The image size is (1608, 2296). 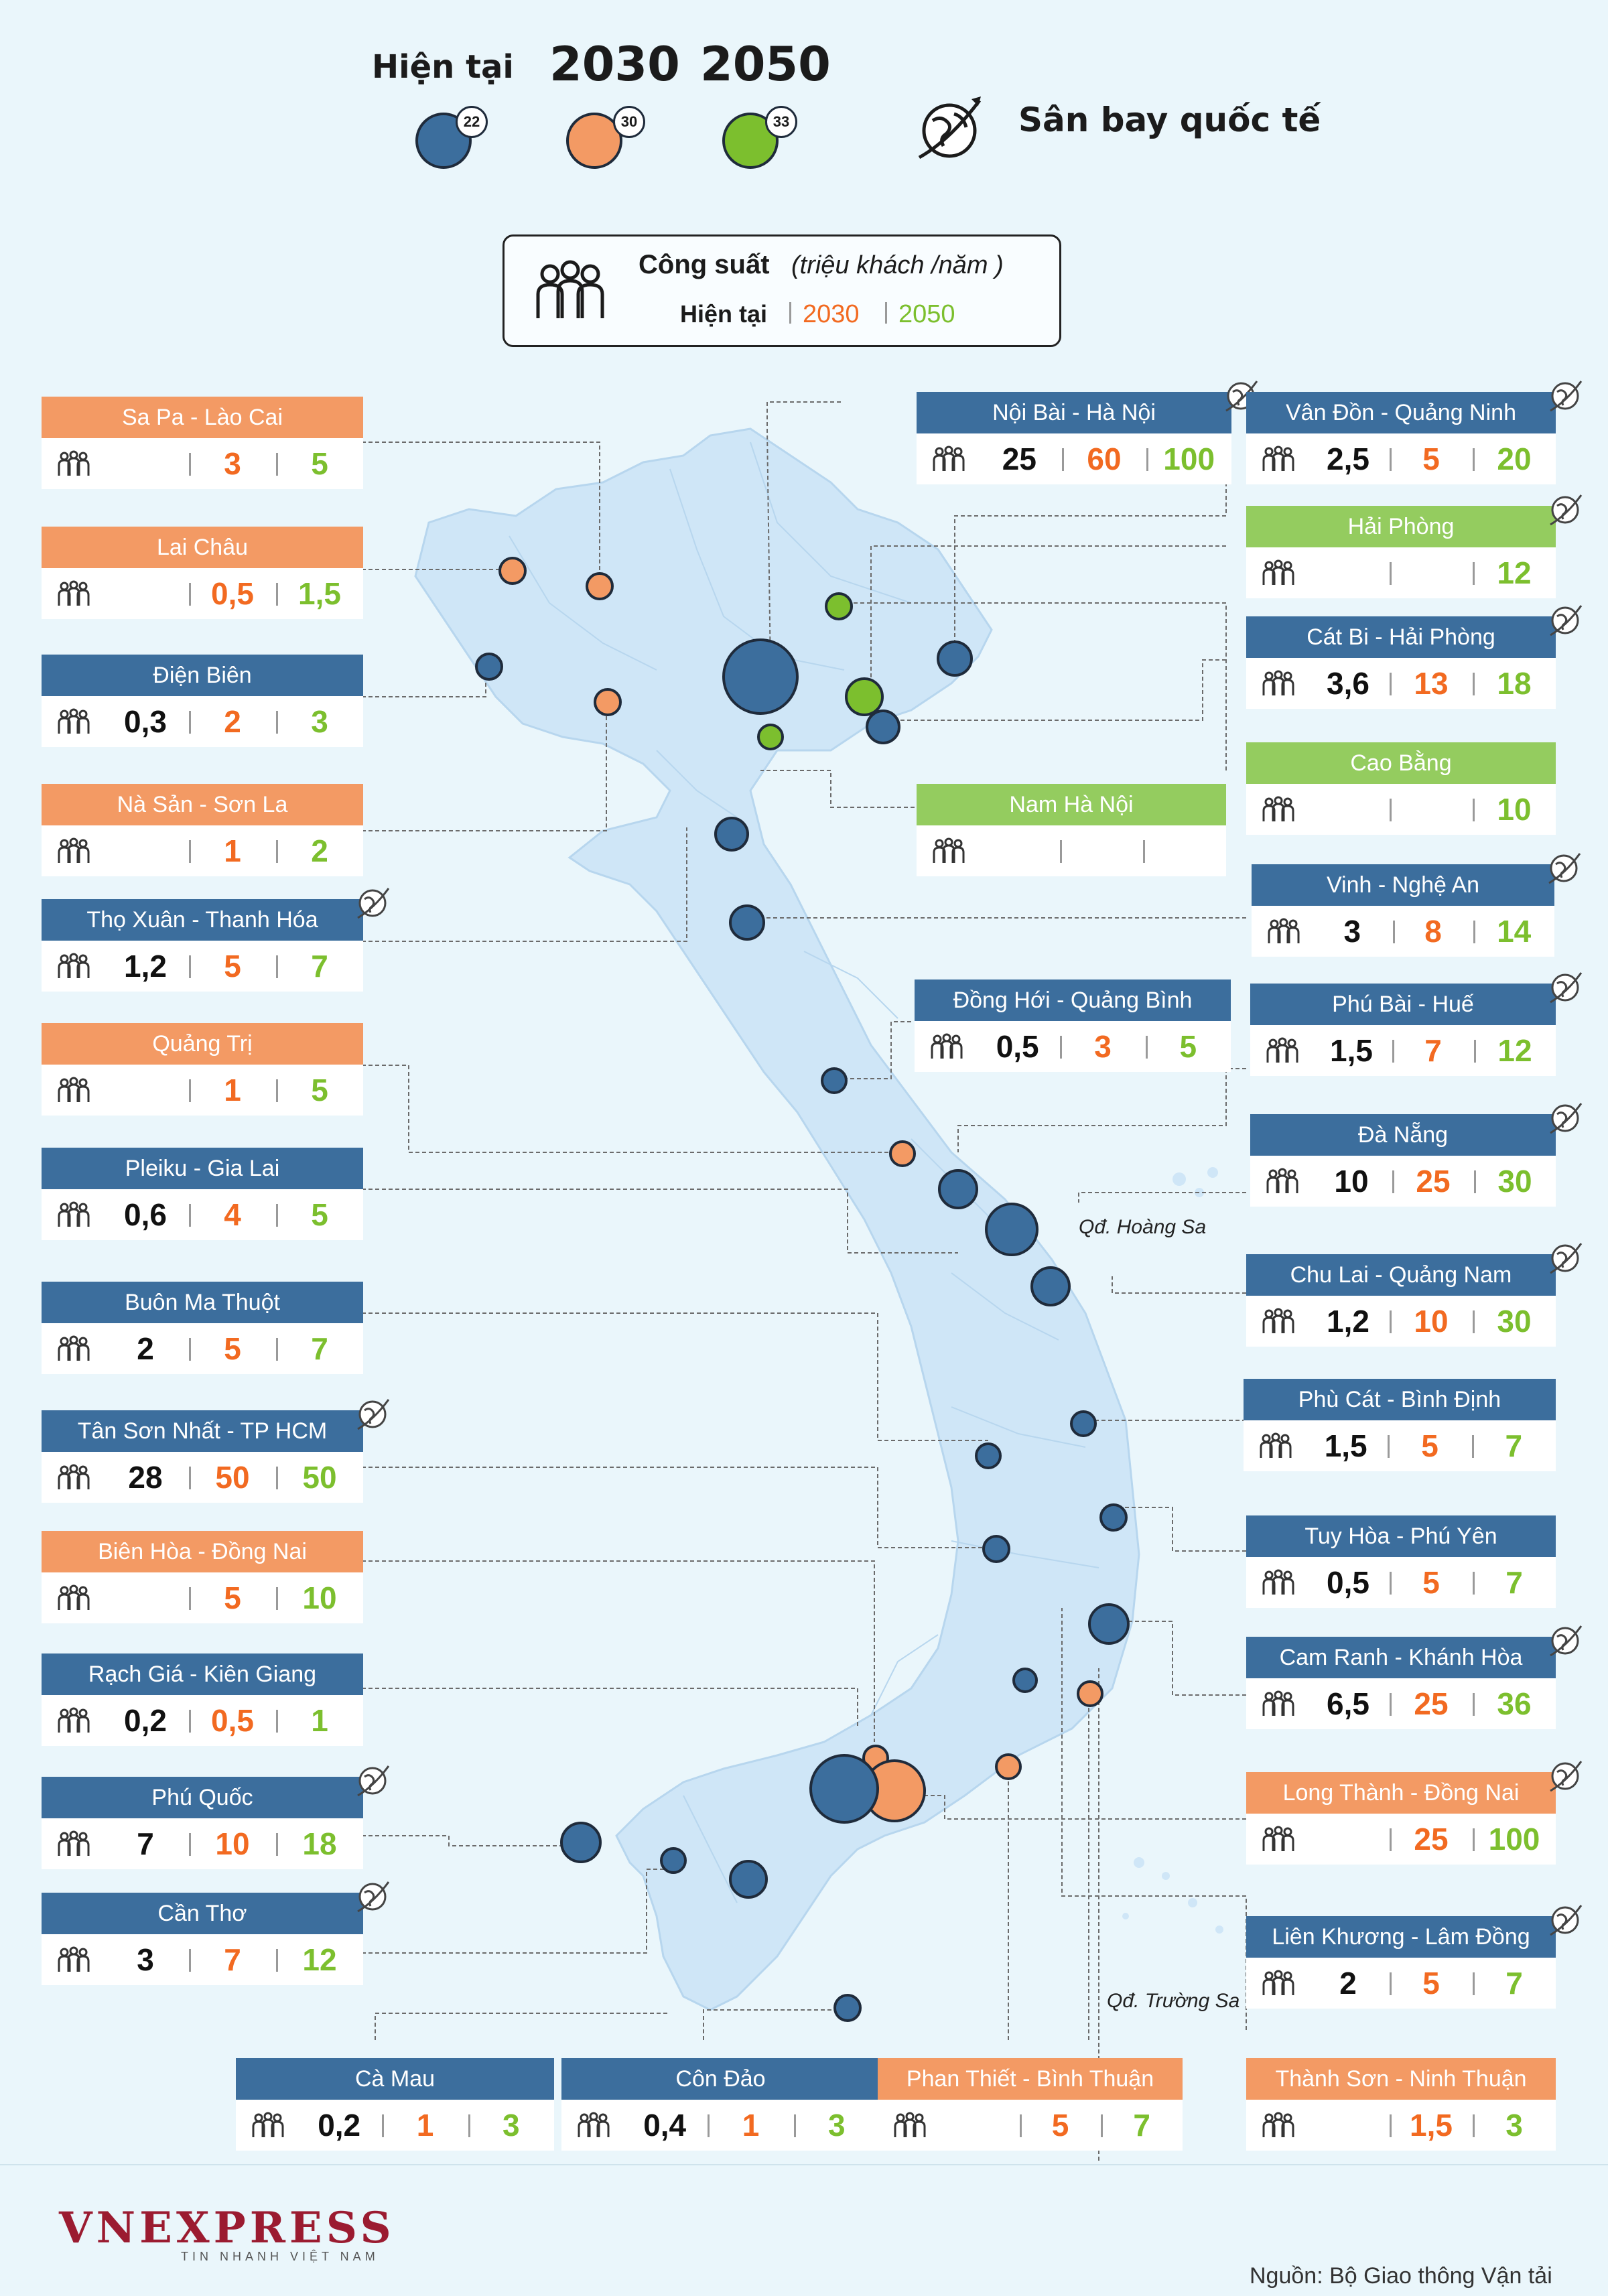 What do you see at coordinates (1416, 905) in the screenshot?
I see `airport-card: Vinh - Nghệ An 3 8 14` at bounding box center [1416, 905].